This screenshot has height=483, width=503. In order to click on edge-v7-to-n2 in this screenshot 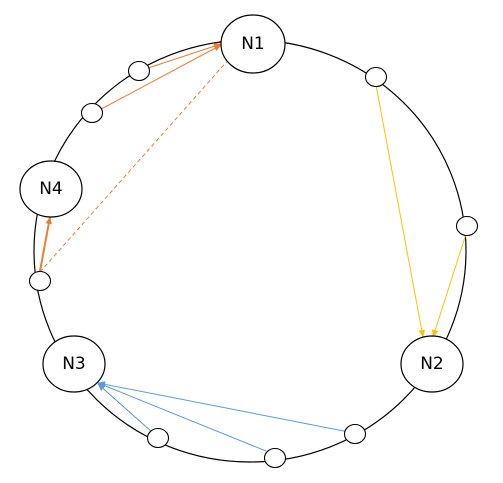, I will do `click(449, 285)`.